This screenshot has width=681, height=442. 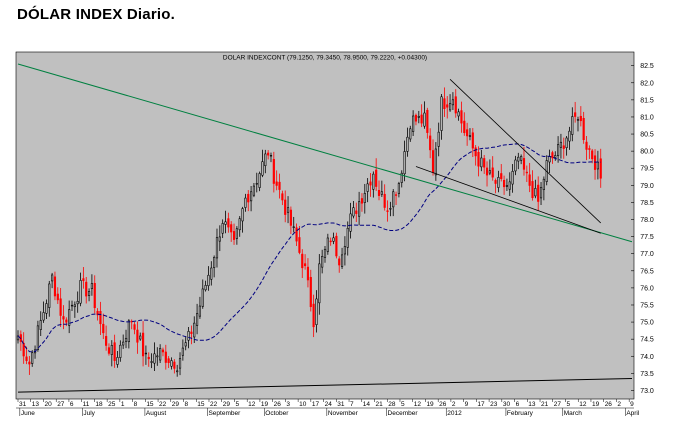 What do you see at coordinates (507, 404) in the screenshot?
I see `x-day-label: 30` at bounding box center [507, 404].